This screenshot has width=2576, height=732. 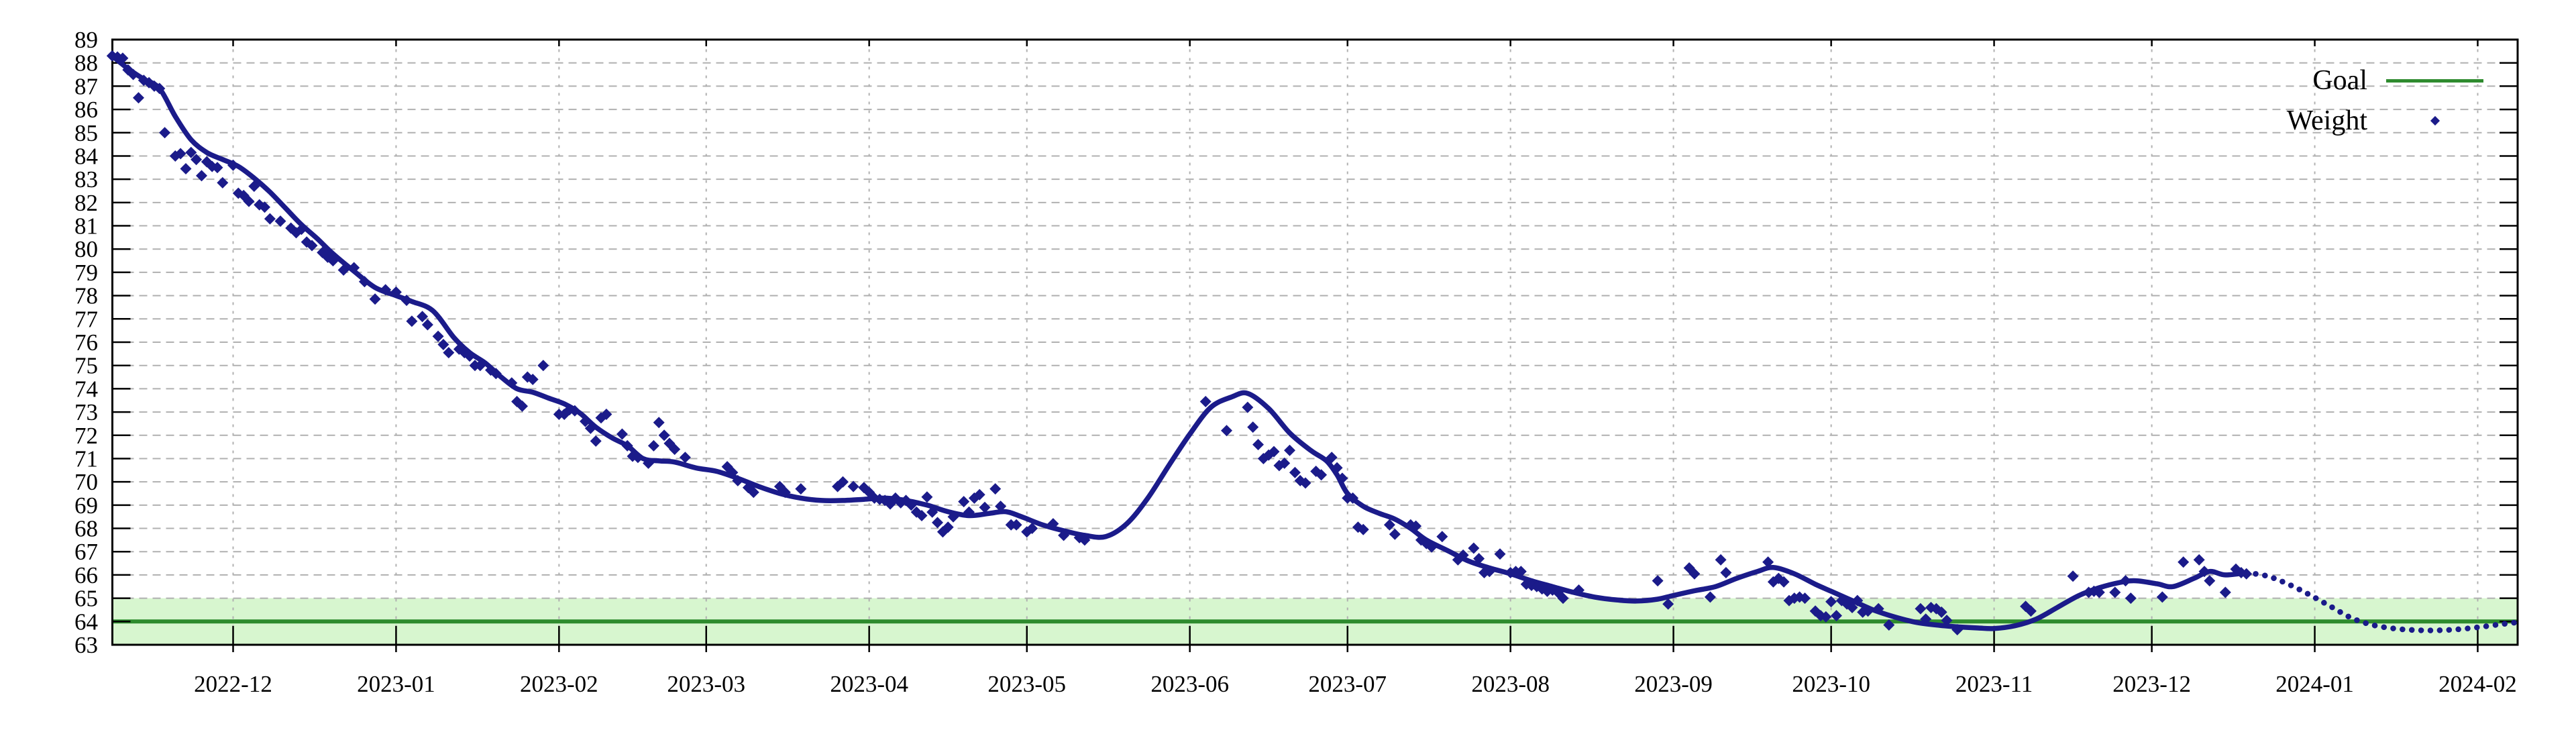 What do you see at coordinates (86, 86) in the screenshot?
I see `y-tick-label: 87` at bounding box center [86, 86].